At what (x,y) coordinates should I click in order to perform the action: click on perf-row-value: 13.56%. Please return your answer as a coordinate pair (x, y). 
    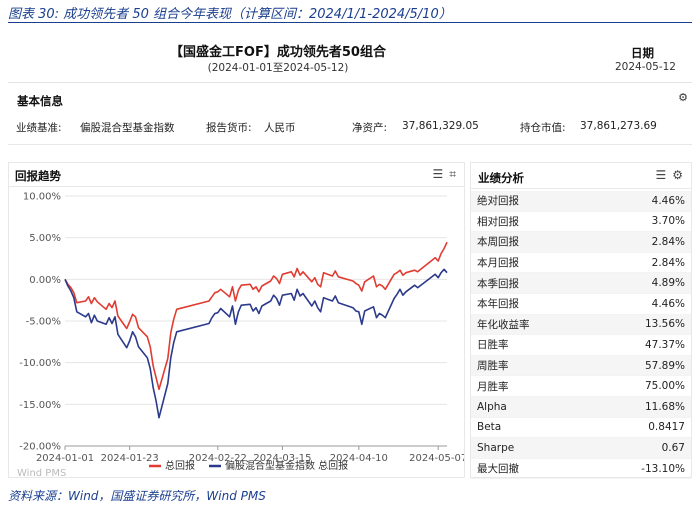
    Looking at the image, I should click on (664, 324).